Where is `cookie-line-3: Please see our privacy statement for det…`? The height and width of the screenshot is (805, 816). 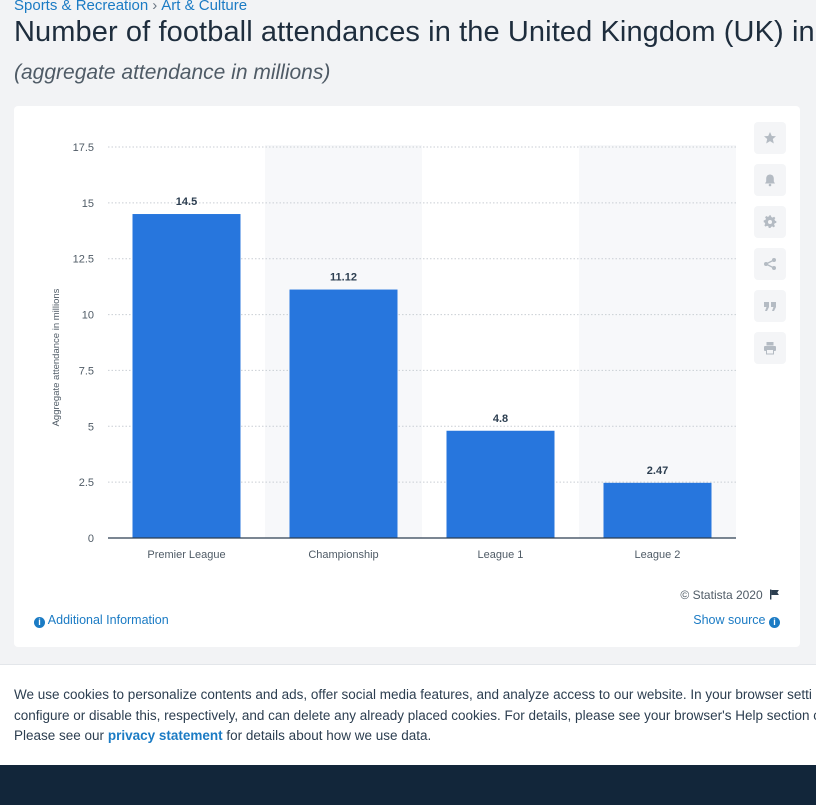
cookie-line-3: Please see our privacy statement for det… is located at coordinates (415, 736).